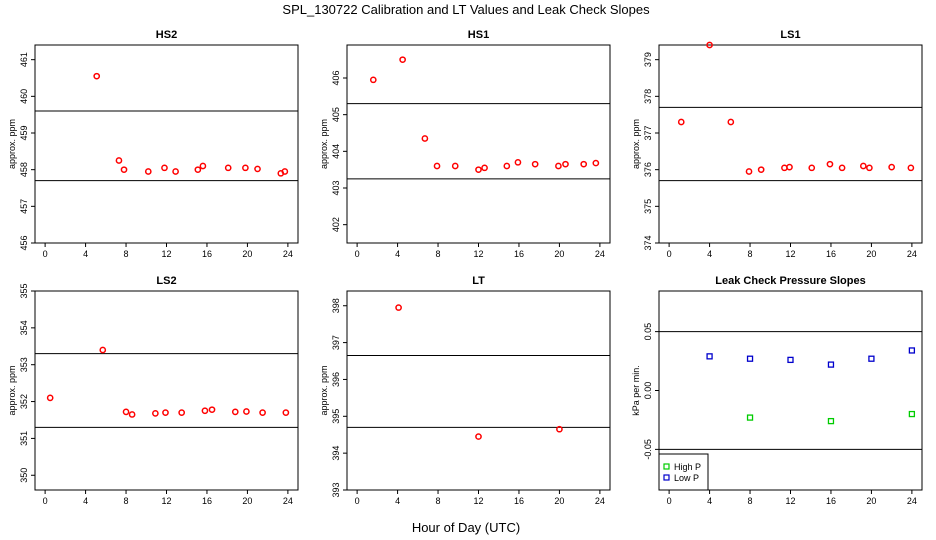  What do you see at coordinates (24, 401) in the screenshot?
I see `y-tick-label: 352` at bounding box center [24, 401].